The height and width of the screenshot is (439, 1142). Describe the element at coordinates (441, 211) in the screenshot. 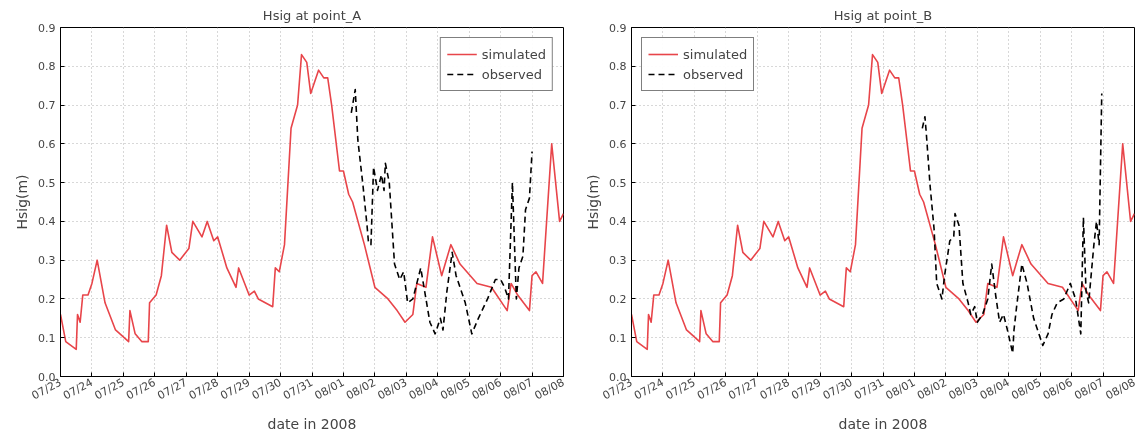

I see `line-series` at that location.